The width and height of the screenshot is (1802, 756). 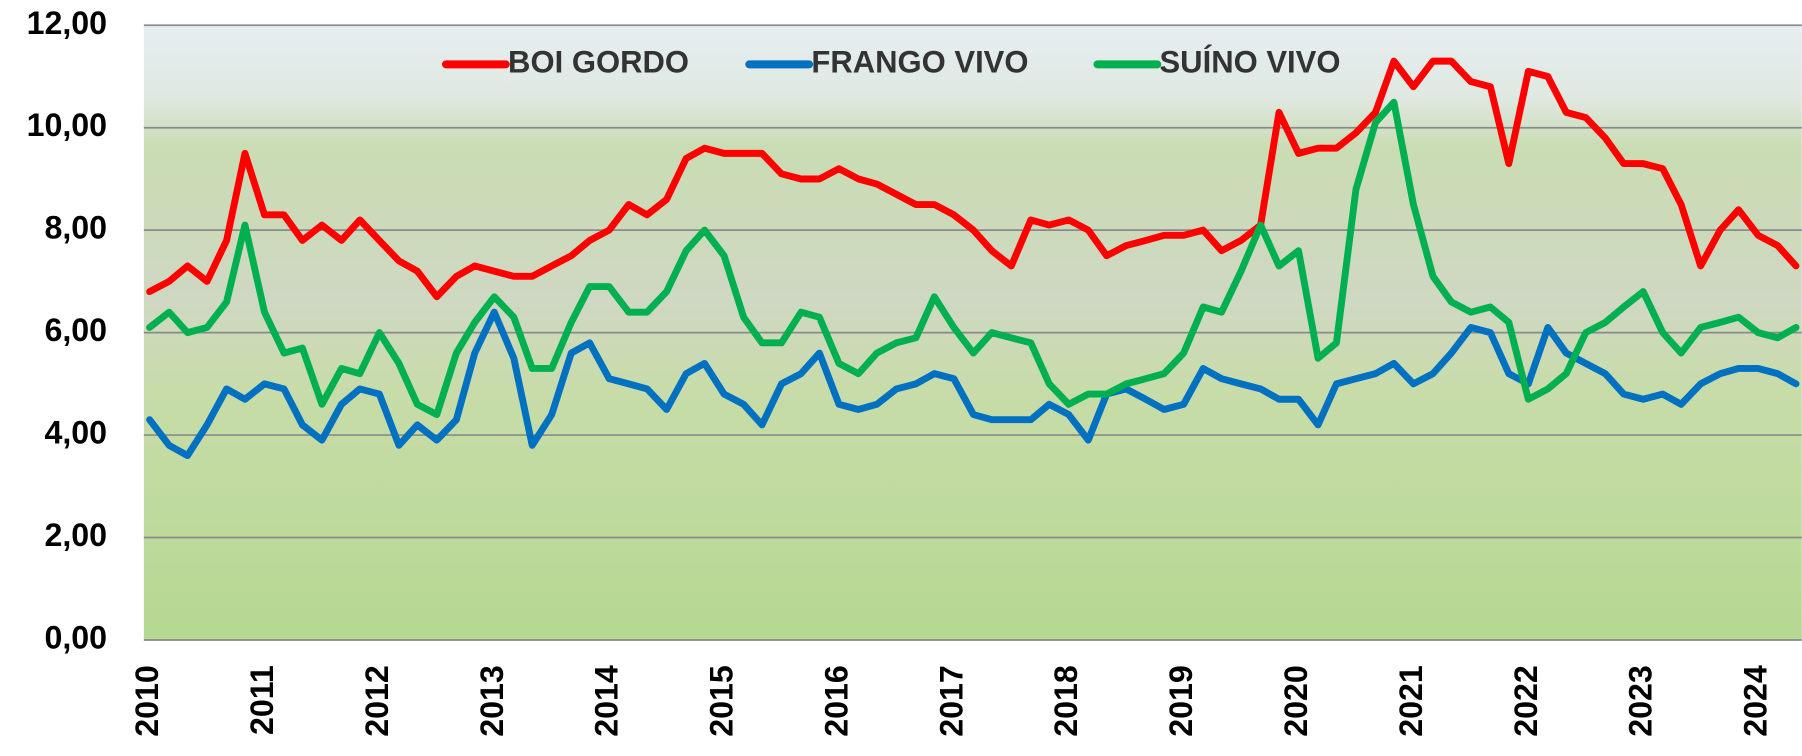 I want to click on x-tick-label: 2015, so click(x=722, y=701).